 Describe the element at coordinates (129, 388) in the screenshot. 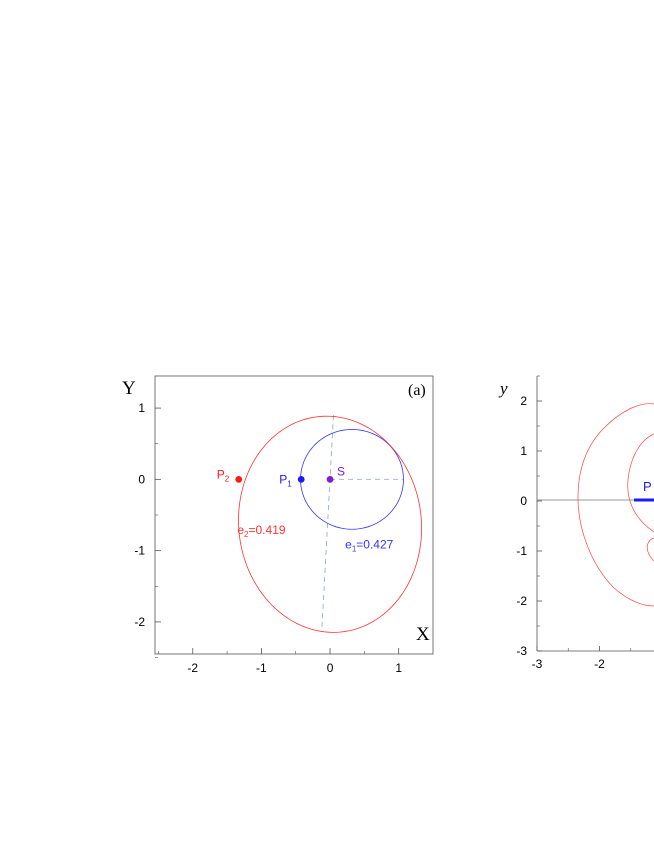

I see `panel-a-ylabel: Y` at that location.